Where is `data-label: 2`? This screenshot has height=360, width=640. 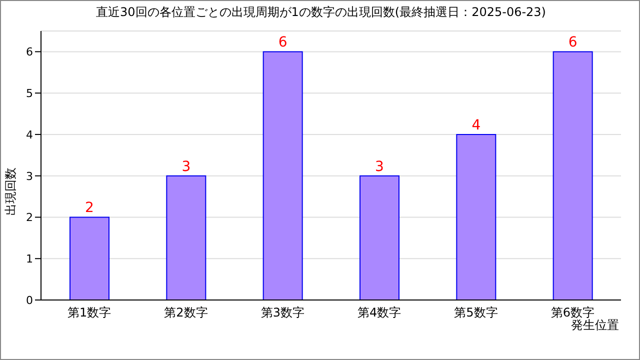
data-label: 2 is located at coordinates (89, 208).